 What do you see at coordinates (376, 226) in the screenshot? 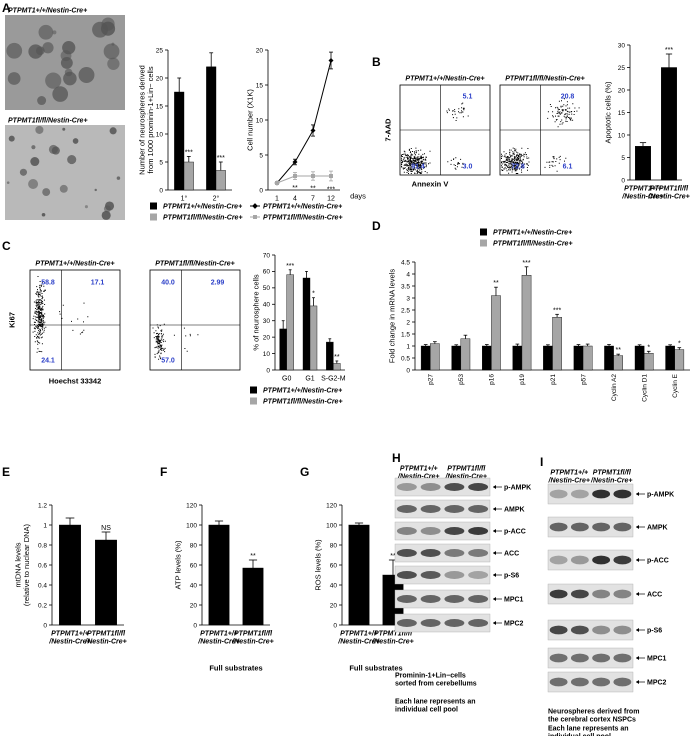
I see `panel-letter: D` at bounding box center [376, 226].